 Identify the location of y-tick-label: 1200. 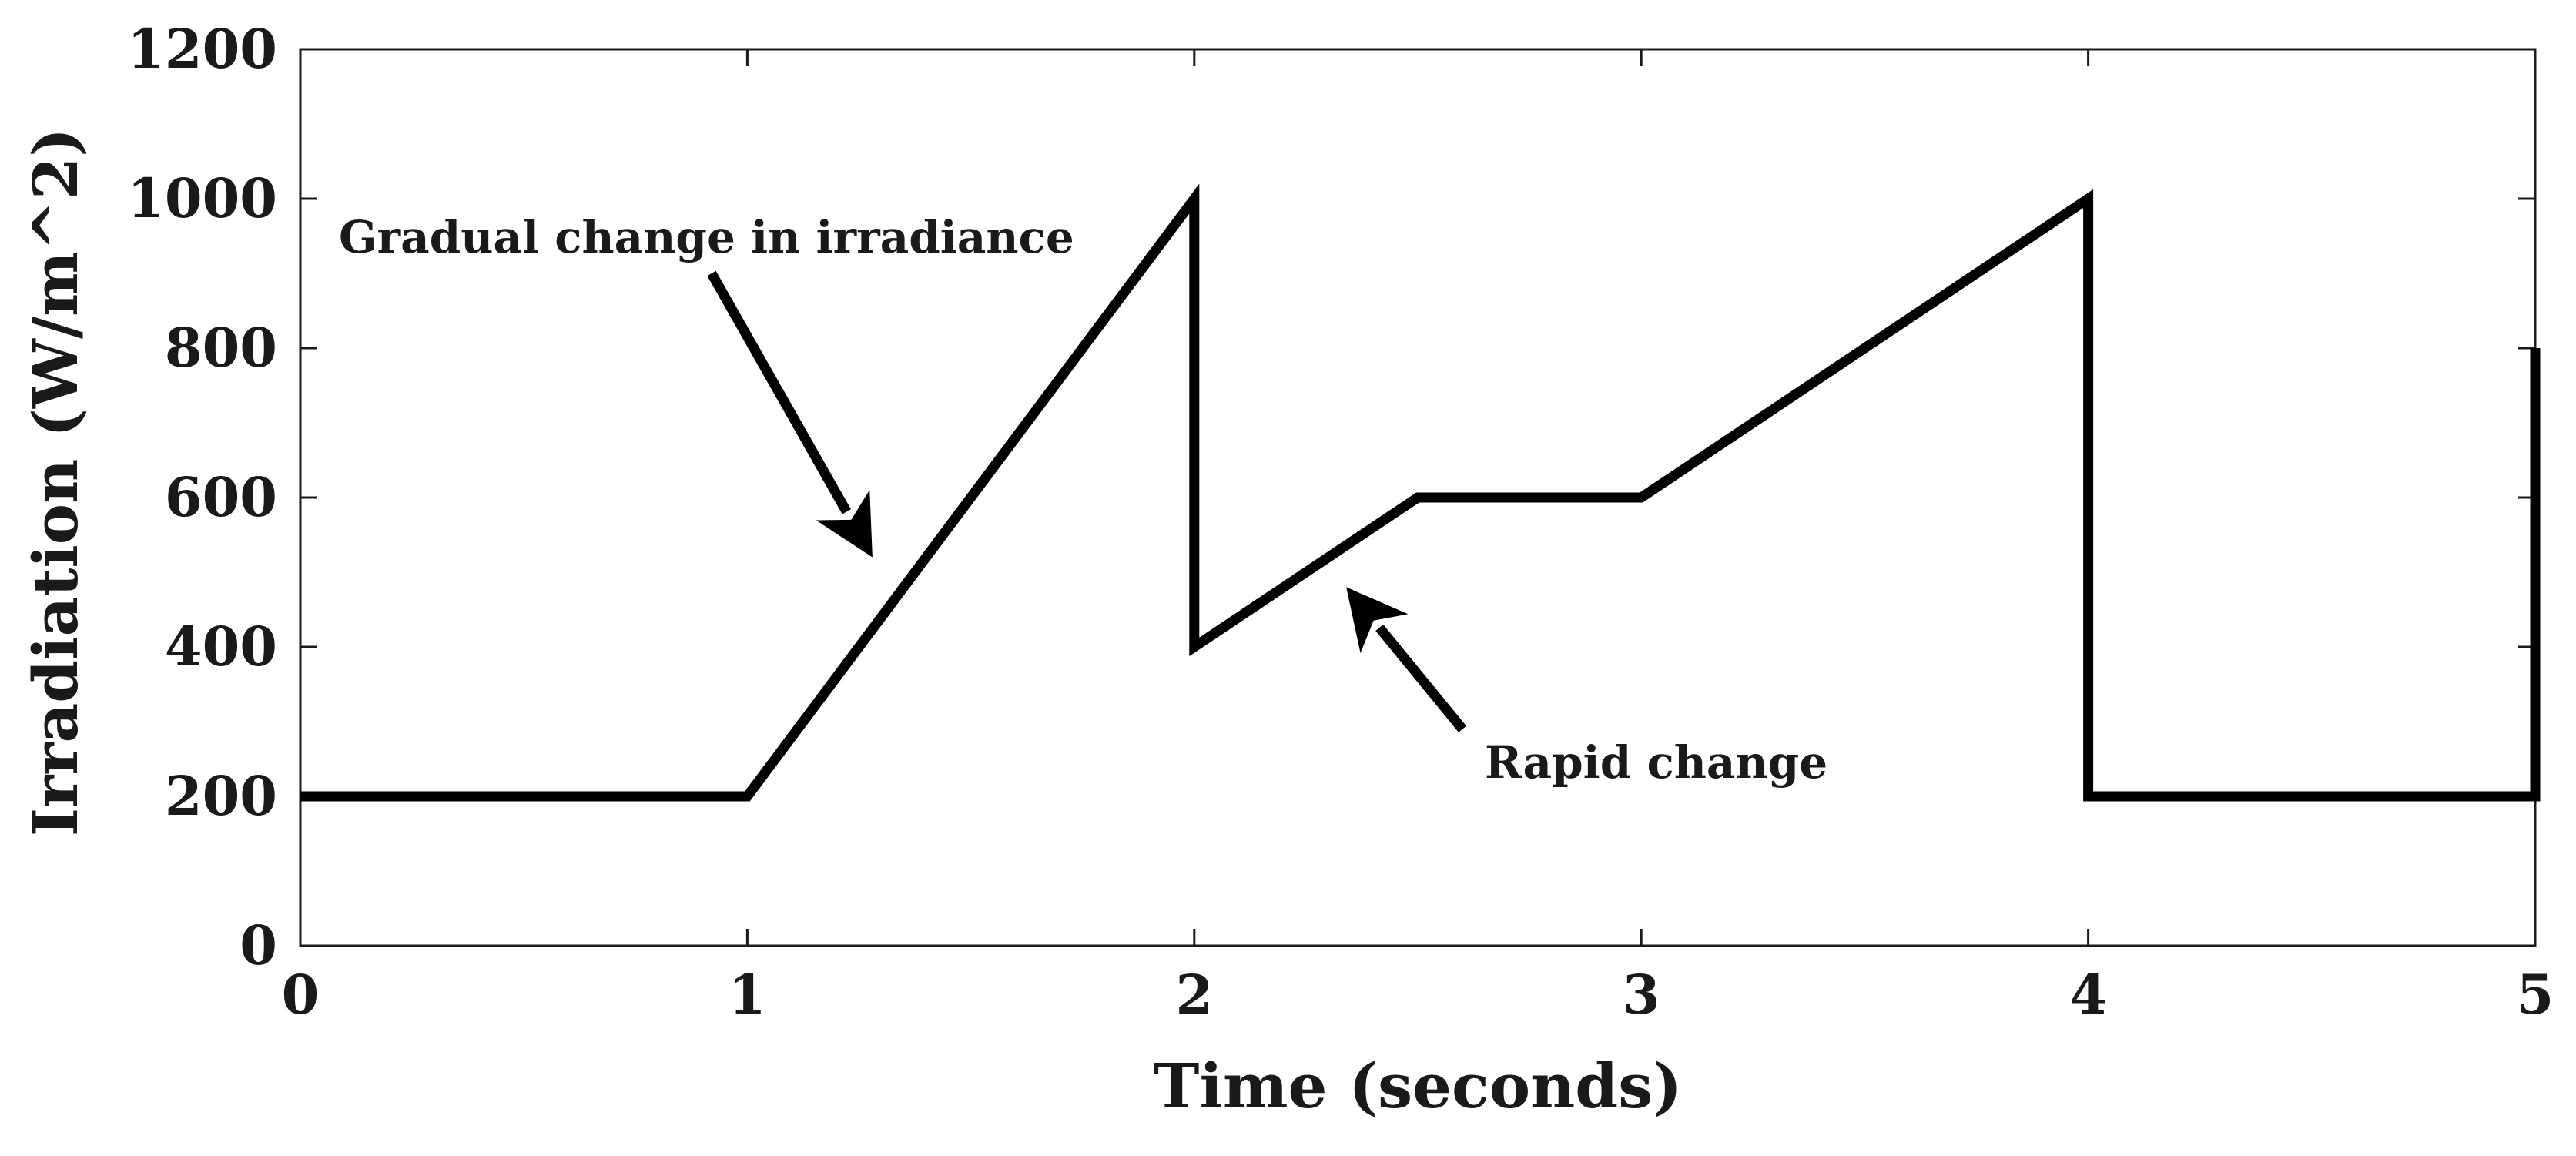
(202, 49).